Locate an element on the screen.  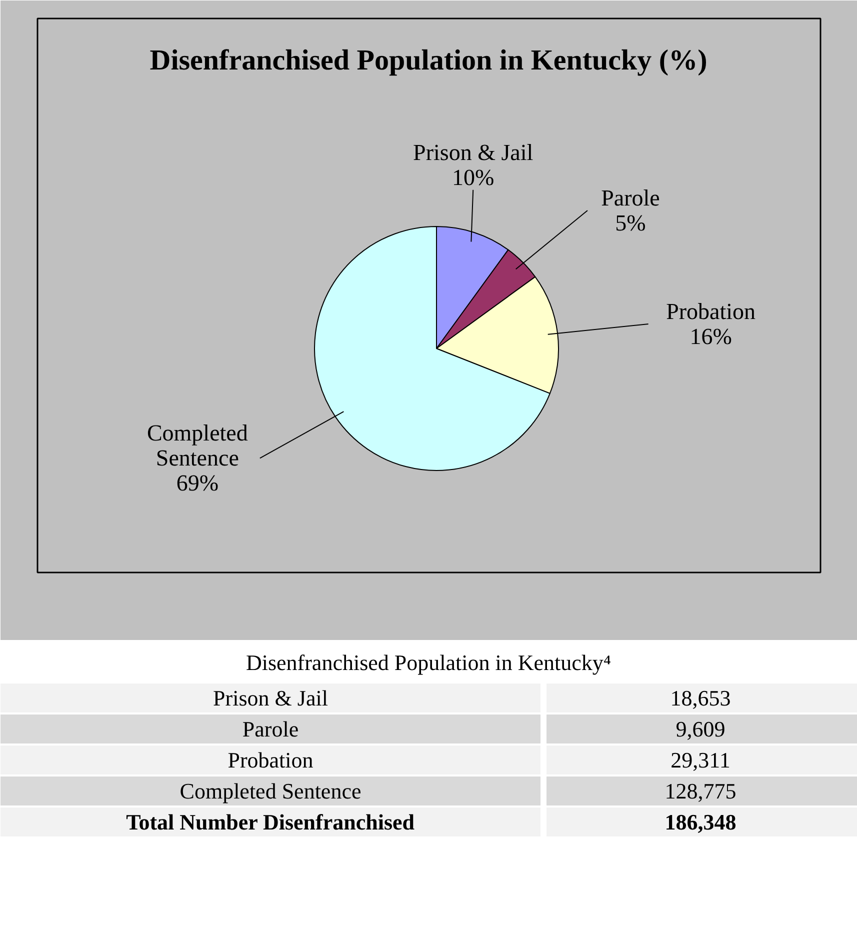
data-label: 16% is located at coordinates (711, 337).